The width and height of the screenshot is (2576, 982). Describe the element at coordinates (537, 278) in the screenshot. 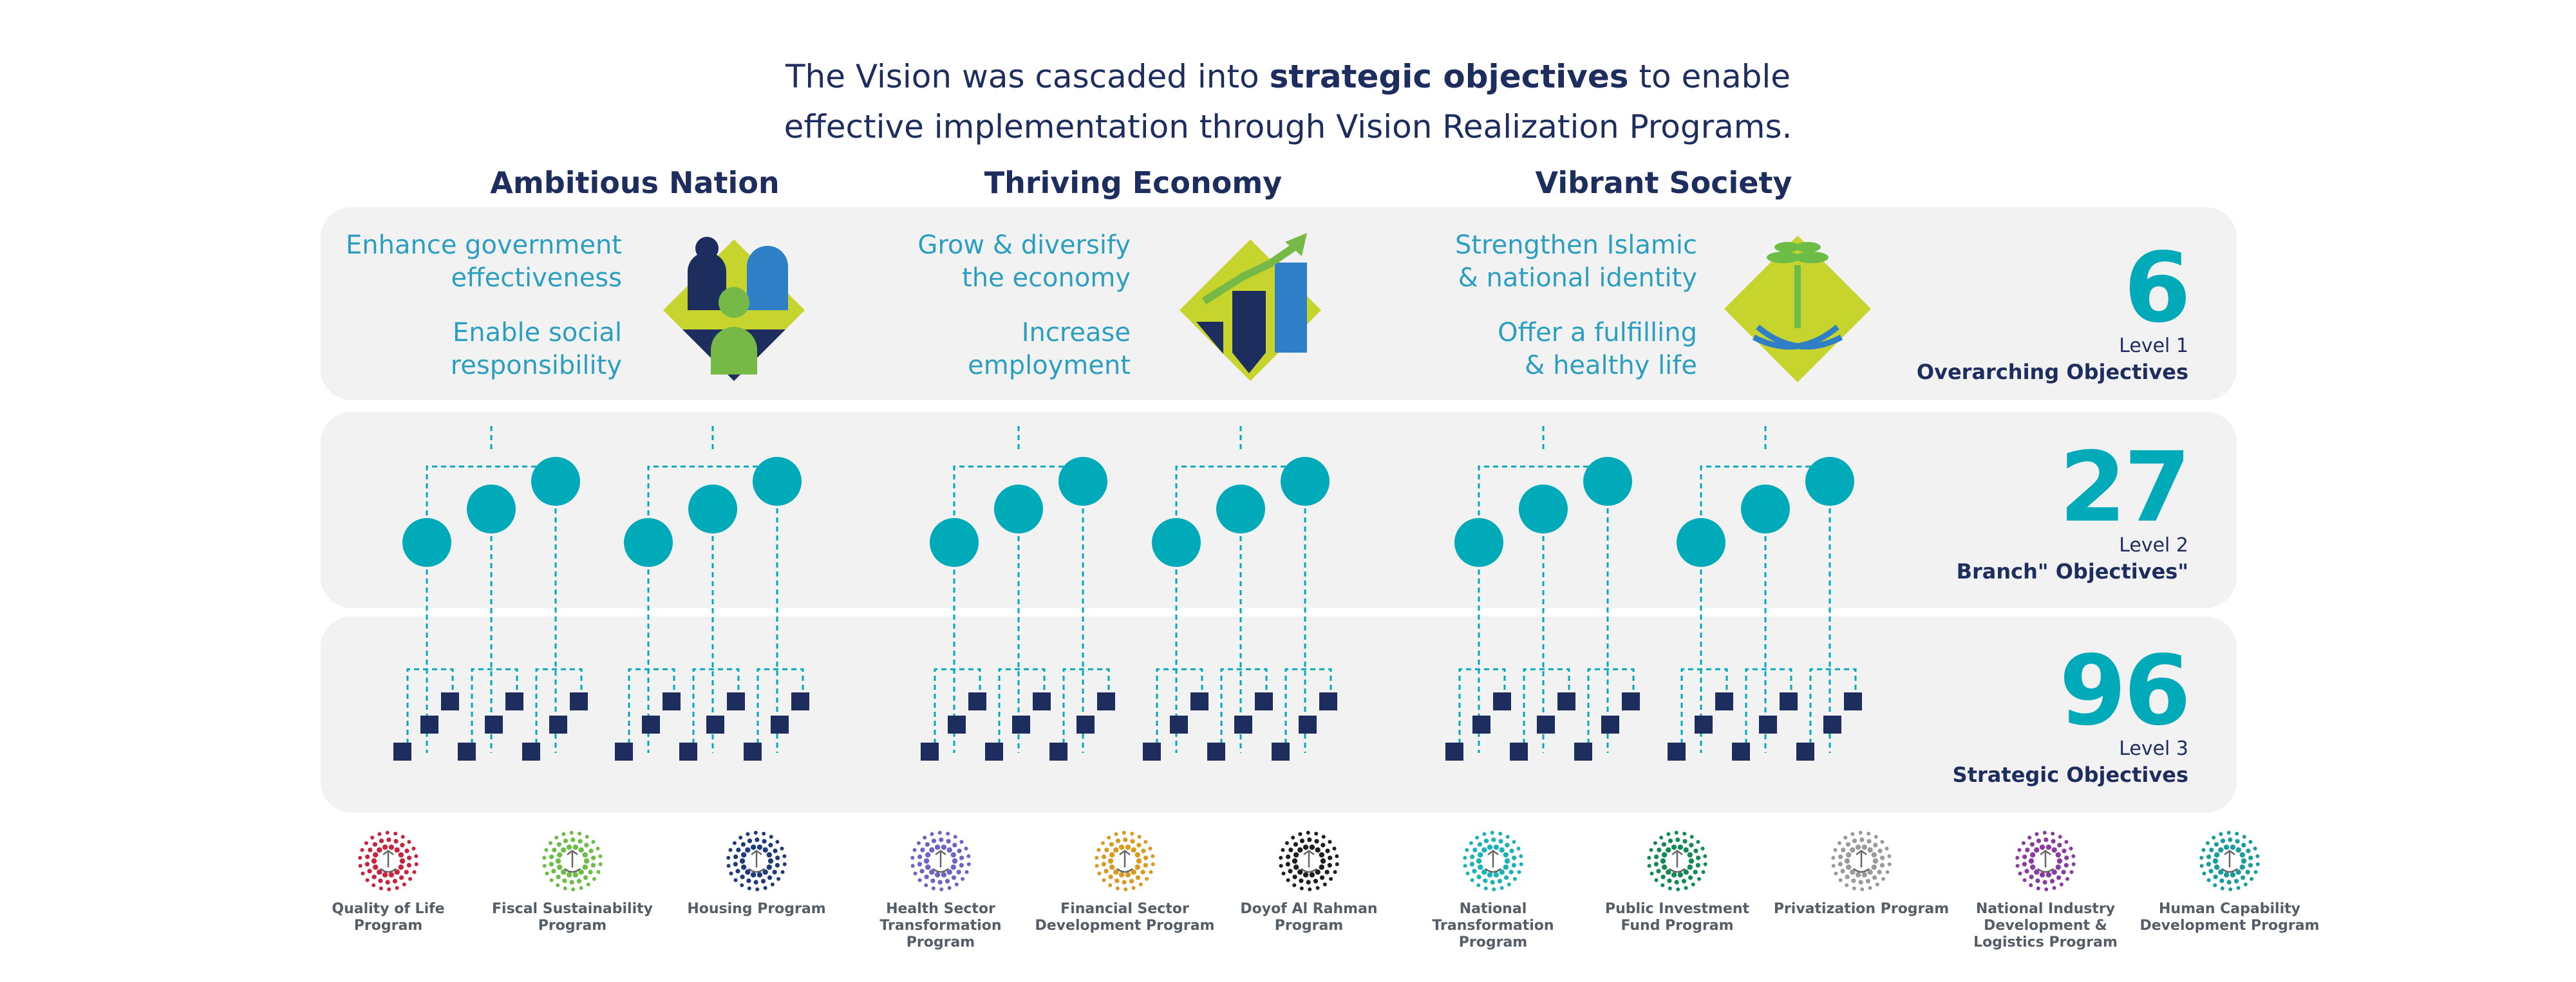

I see `objective-line: effectiveness` at that location.